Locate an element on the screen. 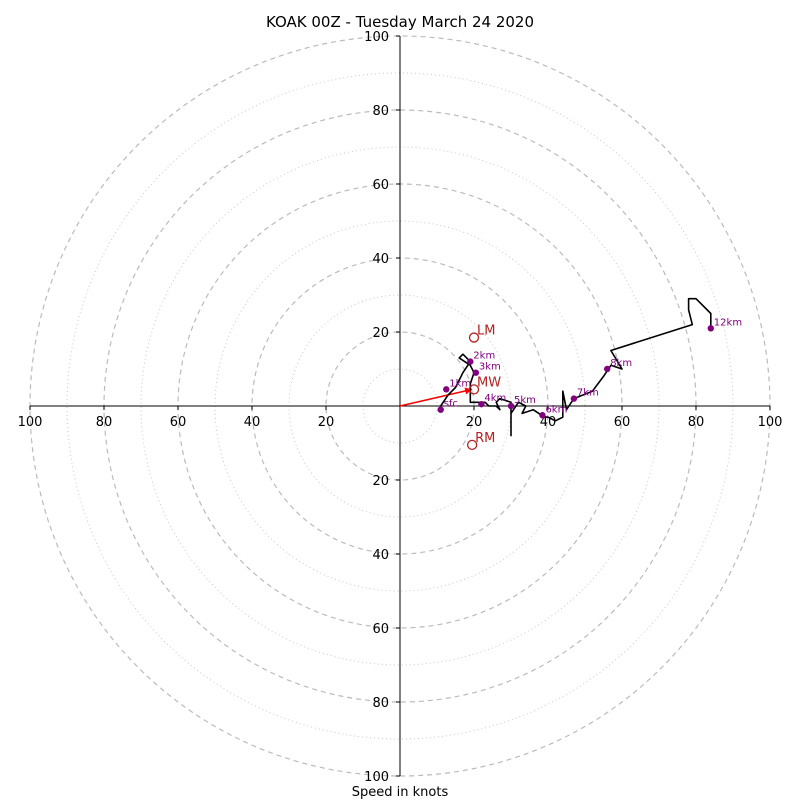 The height and width of the screenshot is (800, 800). shear-vector-line is located at coordinates (436, 397).